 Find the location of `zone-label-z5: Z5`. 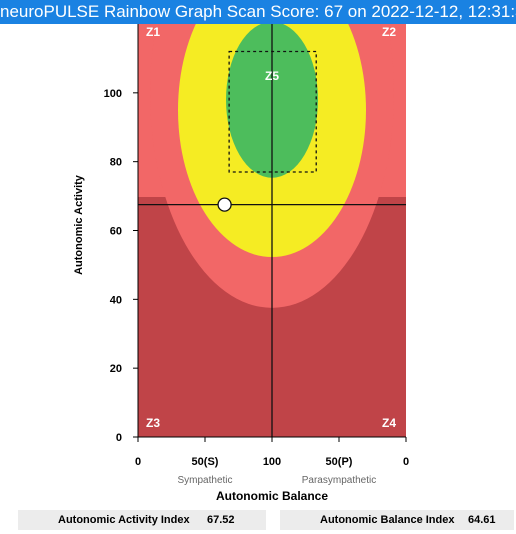

zone-label-z5: Z5 is located at coordinates (272, 76).